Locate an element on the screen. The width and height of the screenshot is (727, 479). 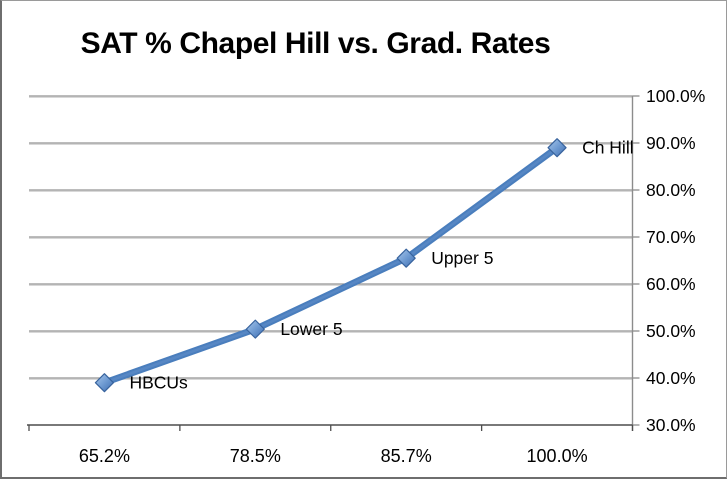
x-tick-label: 85.7% is located at coordinates (406, 456).